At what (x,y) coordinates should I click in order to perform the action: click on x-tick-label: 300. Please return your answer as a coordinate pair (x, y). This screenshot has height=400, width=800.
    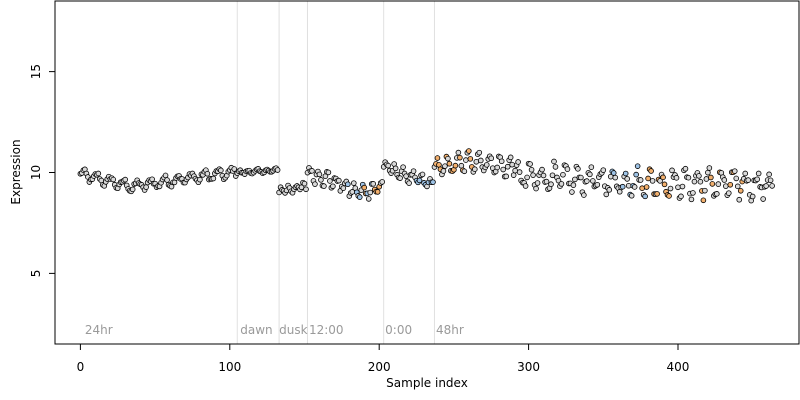
    Looking at the image, I should click on (528, 367).